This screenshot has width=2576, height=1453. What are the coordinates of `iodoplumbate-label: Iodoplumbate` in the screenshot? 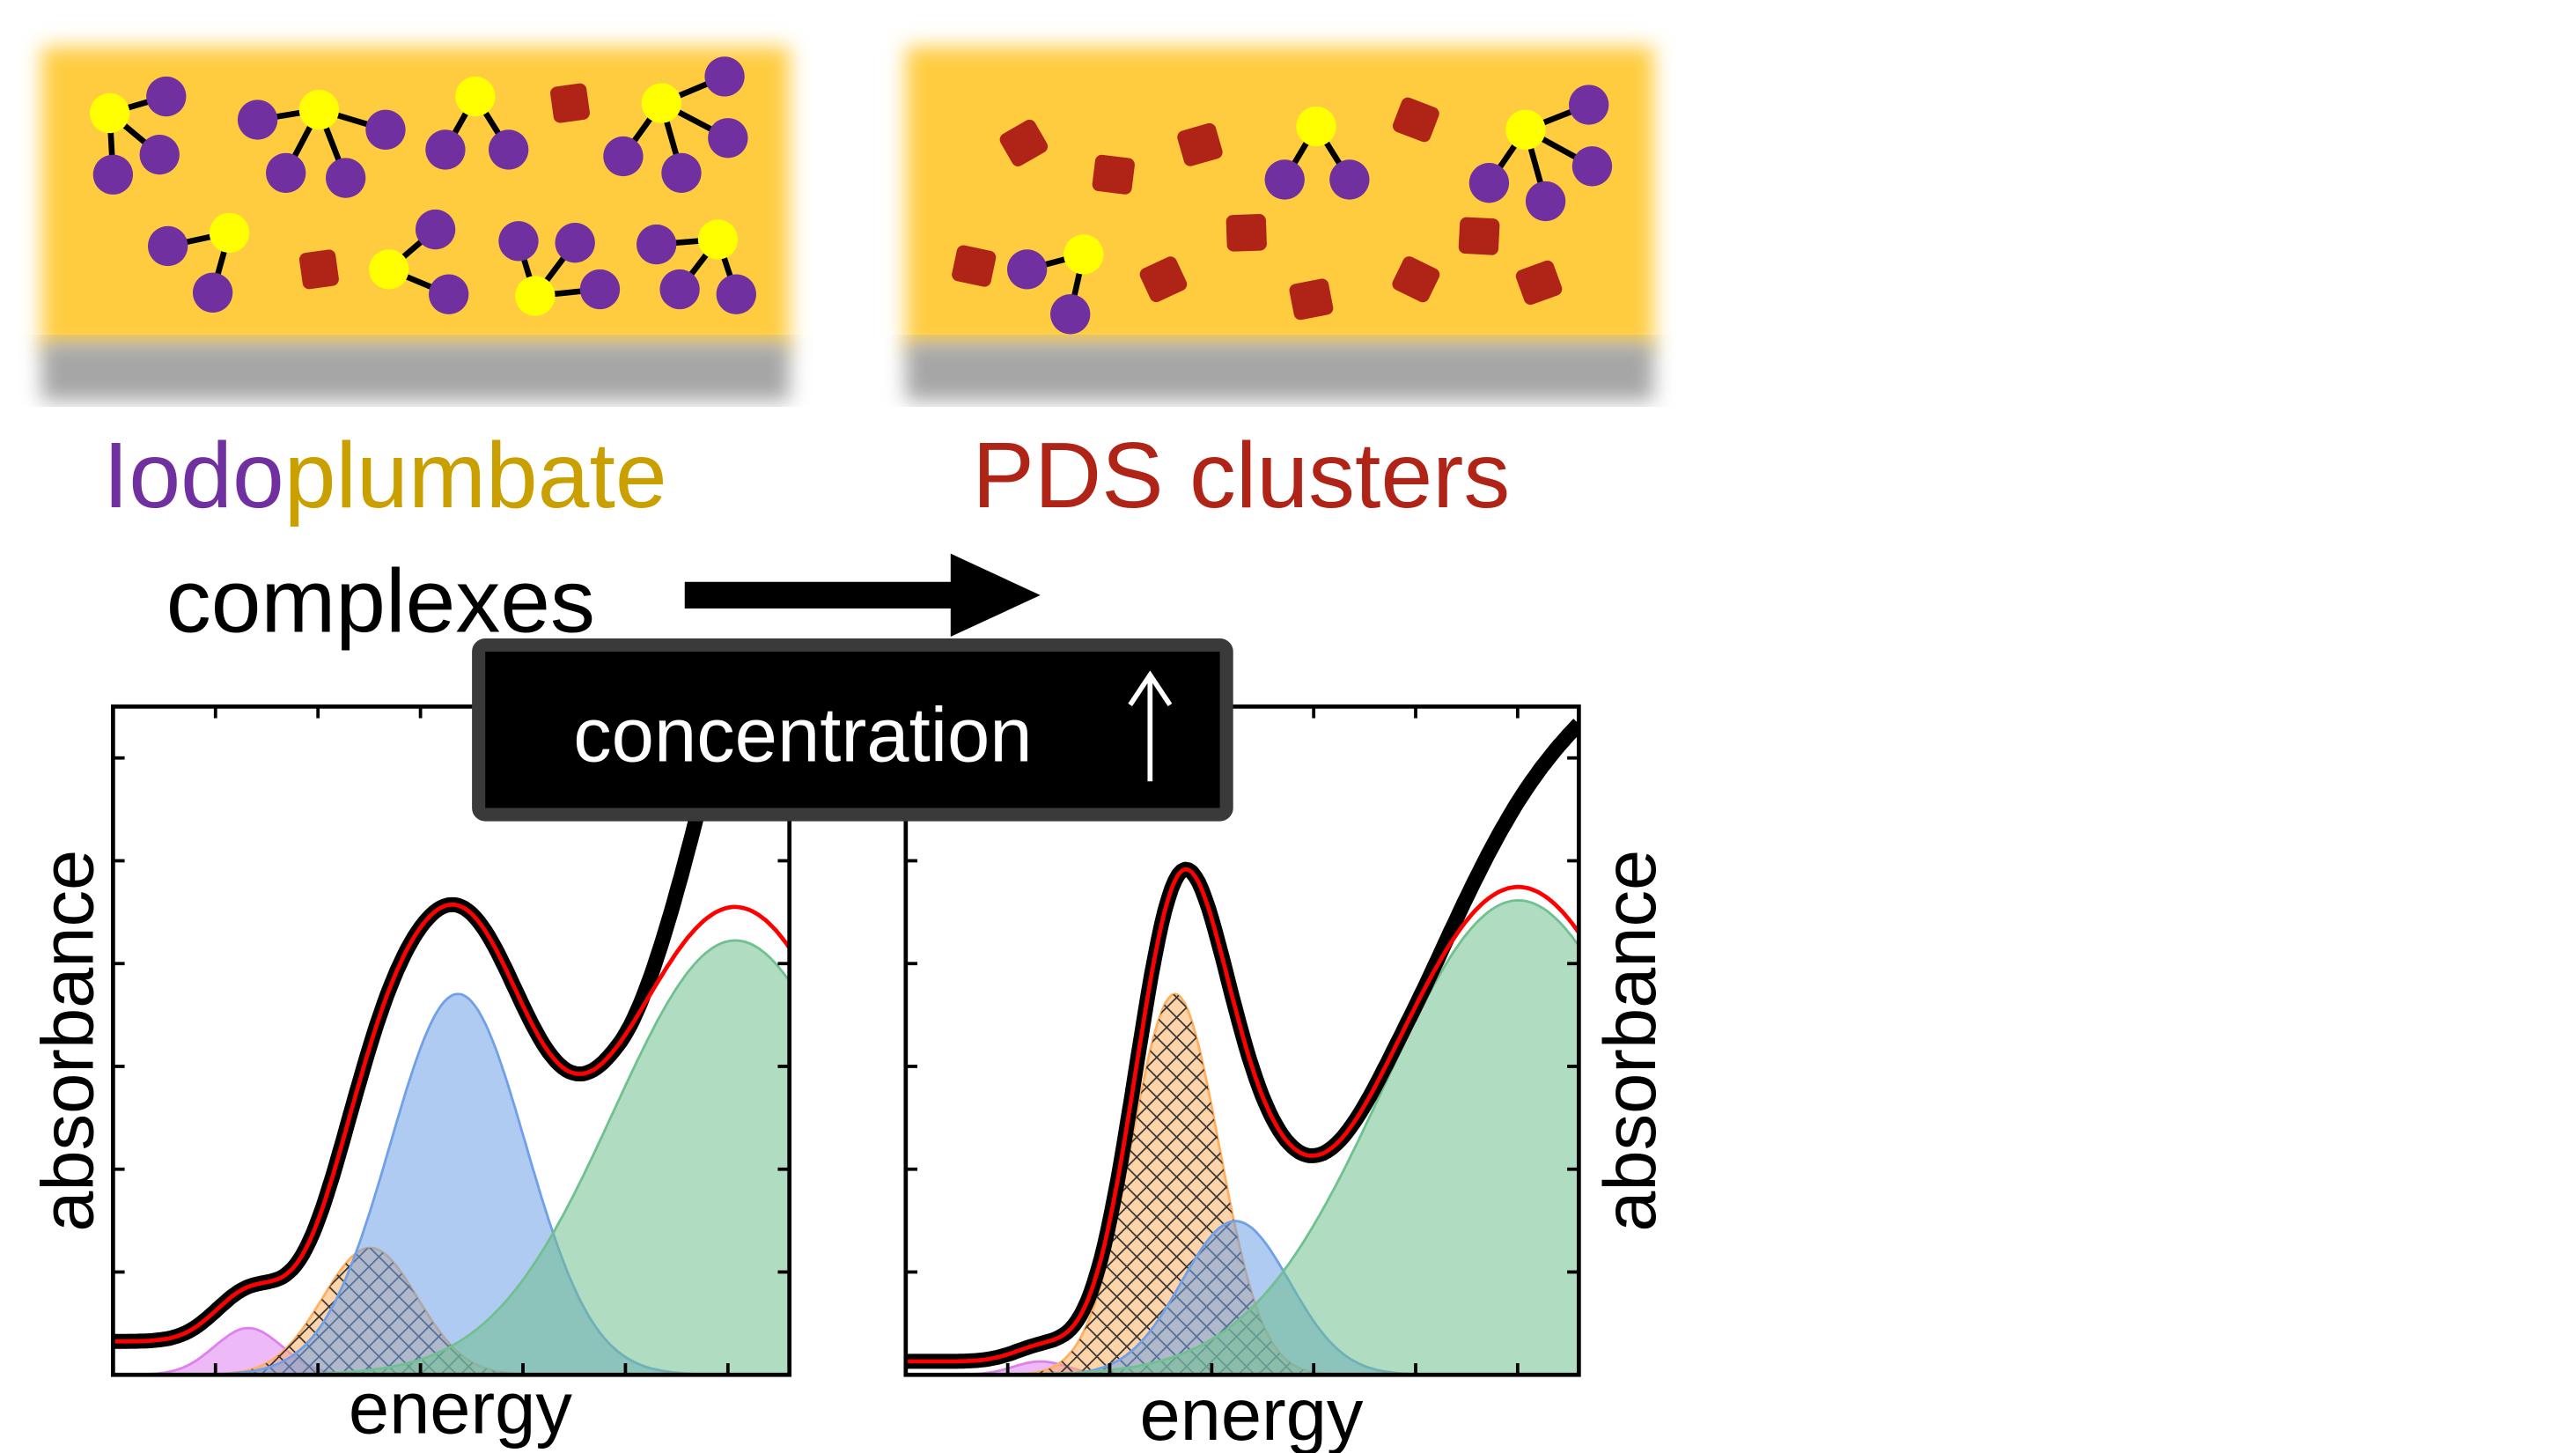 It's located at (385, 475).